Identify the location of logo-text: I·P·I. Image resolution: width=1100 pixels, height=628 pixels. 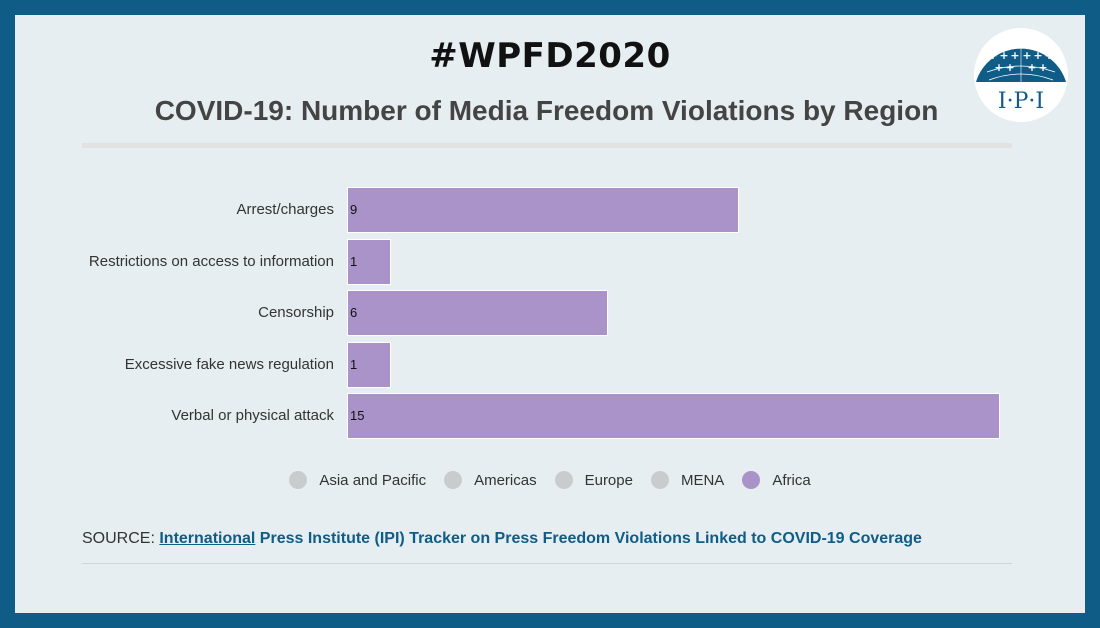
(1021, 101).